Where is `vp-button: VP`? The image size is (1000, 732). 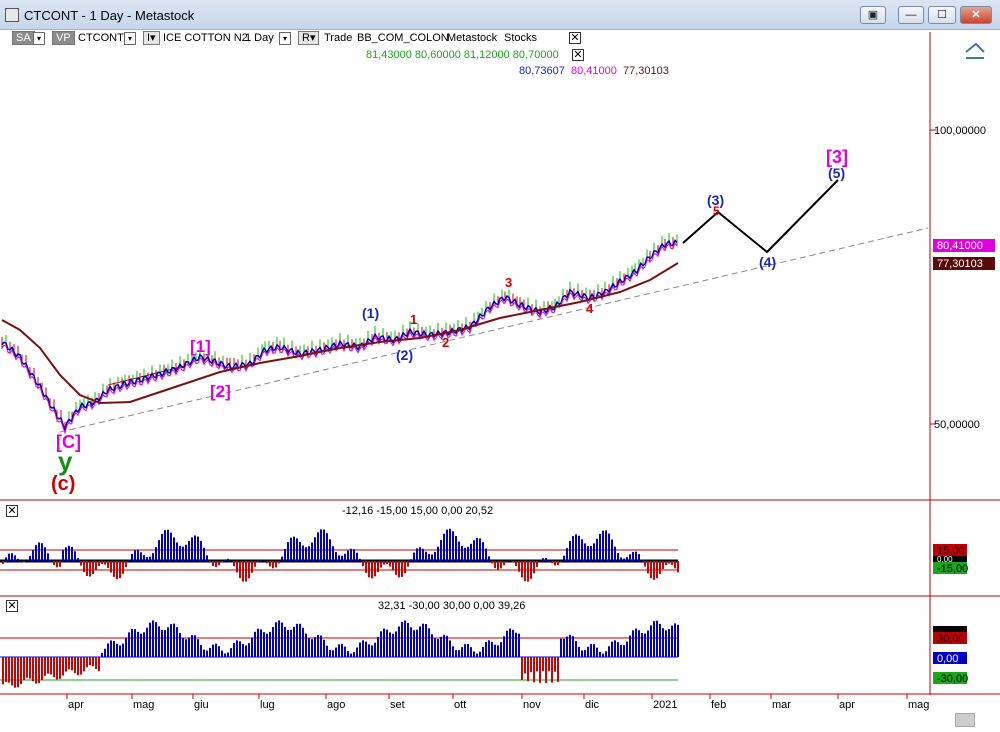
vp-button: VP is located at coordinates (63, 38).